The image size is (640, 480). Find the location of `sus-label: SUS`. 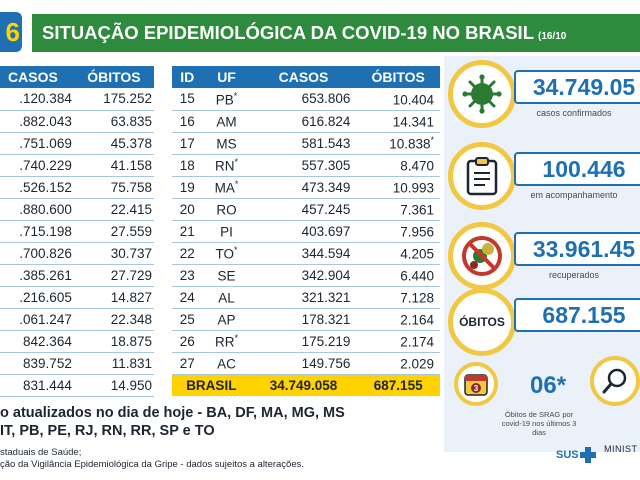

sus-label: SUS is located at coordinates (567, 455).